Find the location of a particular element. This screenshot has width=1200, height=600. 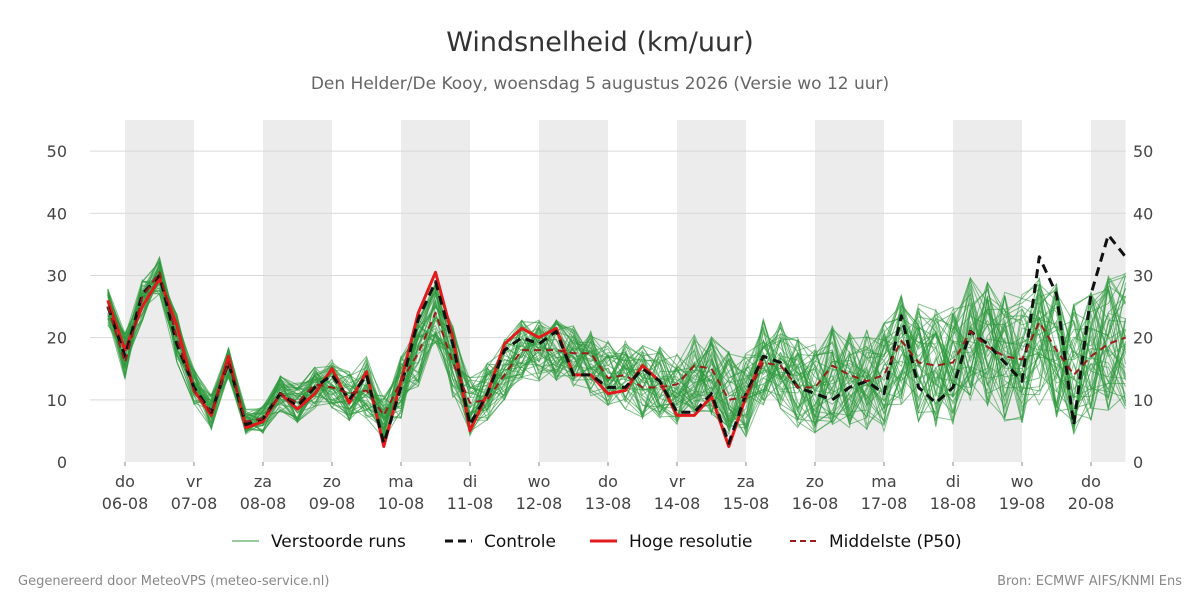

x-tick-day-3: zo is located at coordinates (332, 481).